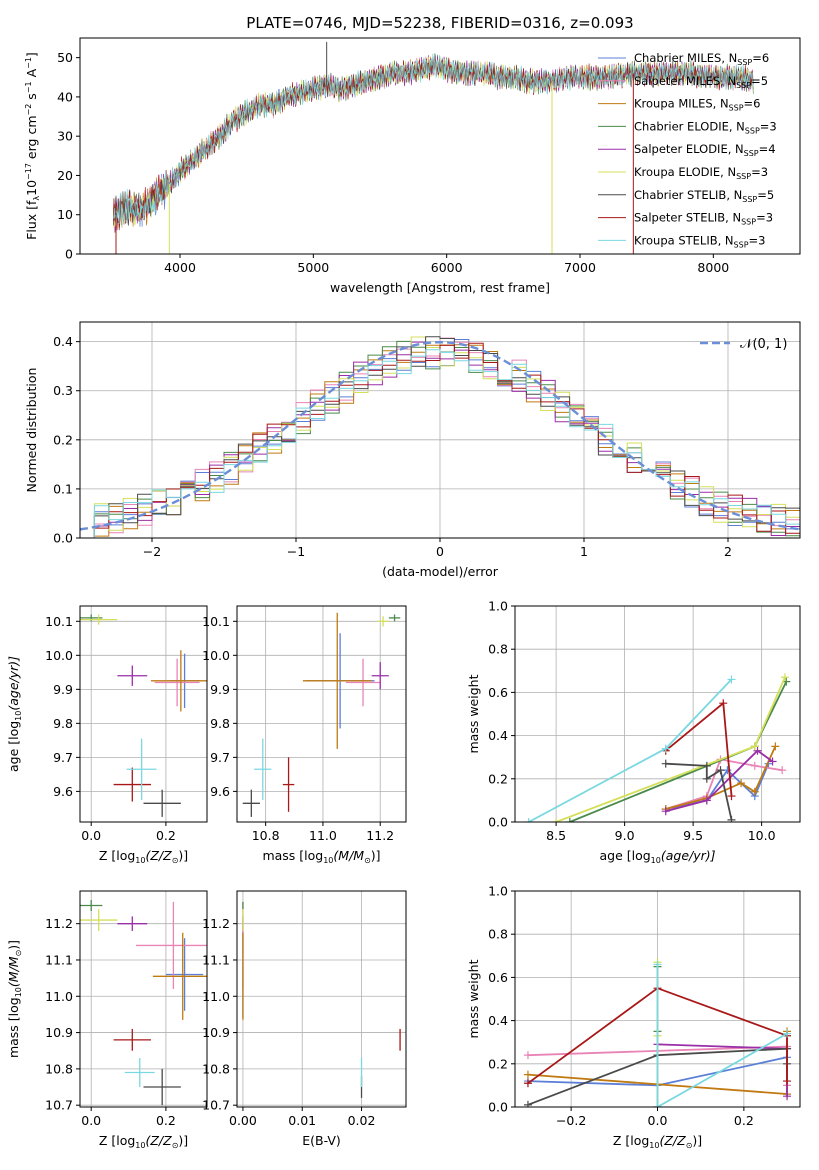  I want to click on y-tick-label: 0, so click(69, 254).